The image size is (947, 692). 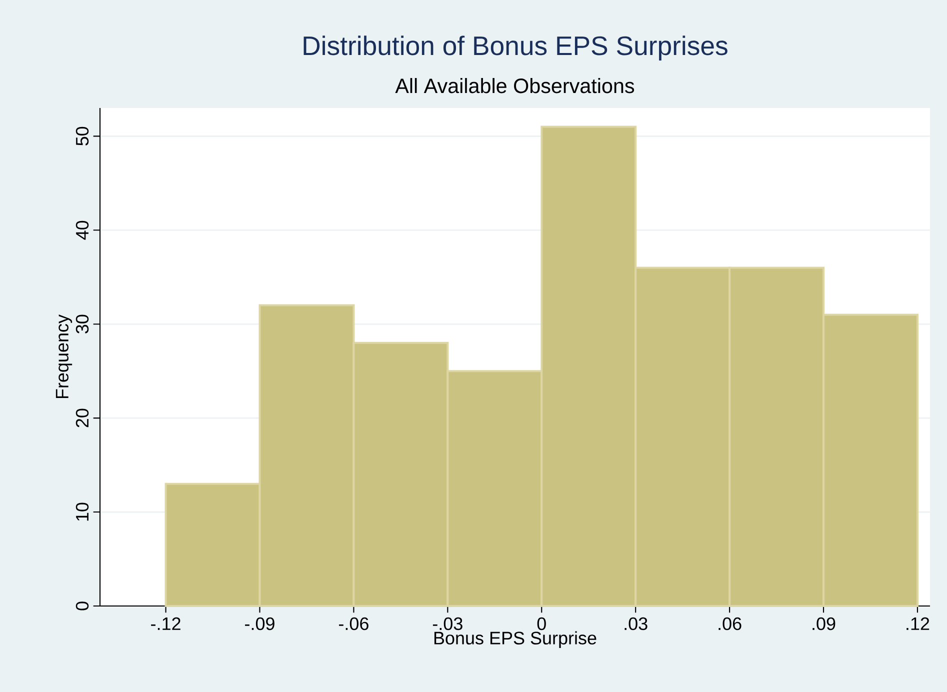 What do you see at coordinates (82, 606) in the screenshot?
I see `y-tick-label: 0` at bounding box center [82, 606].